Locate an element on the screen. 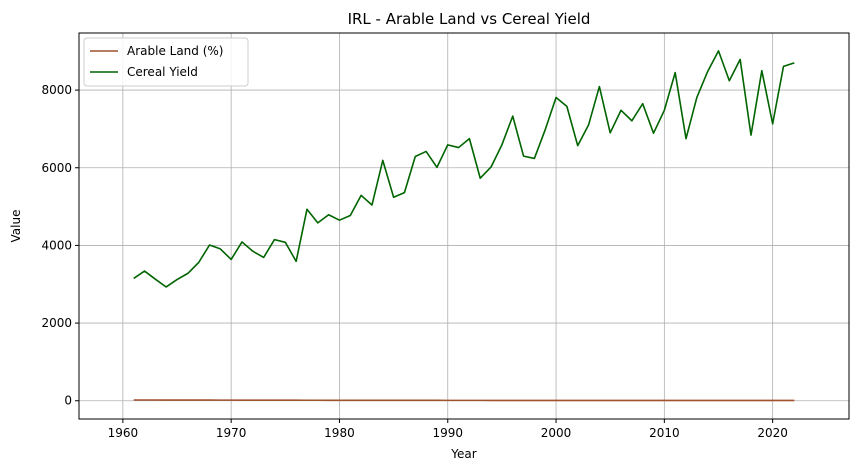 The height and width of the screenshot is (470, 859). y-tick-label: 6000 is located at coordinates (56, 168).